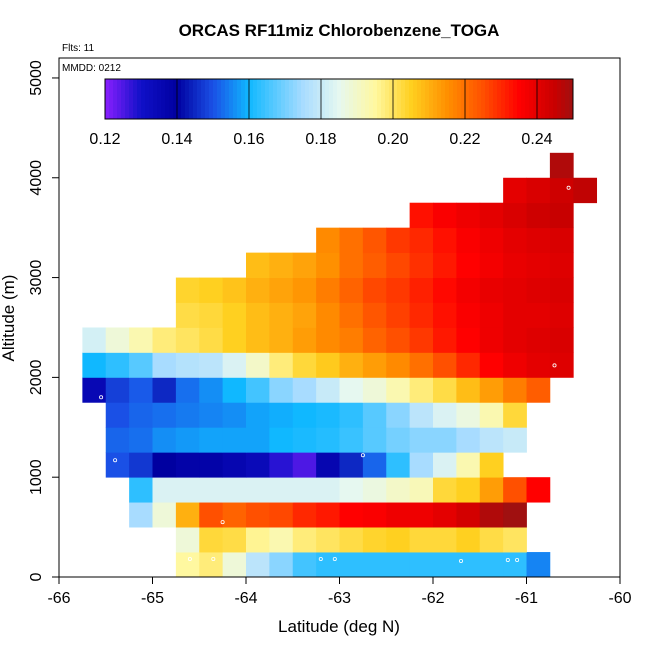  I want to click on sample-point, so click(320, 559).